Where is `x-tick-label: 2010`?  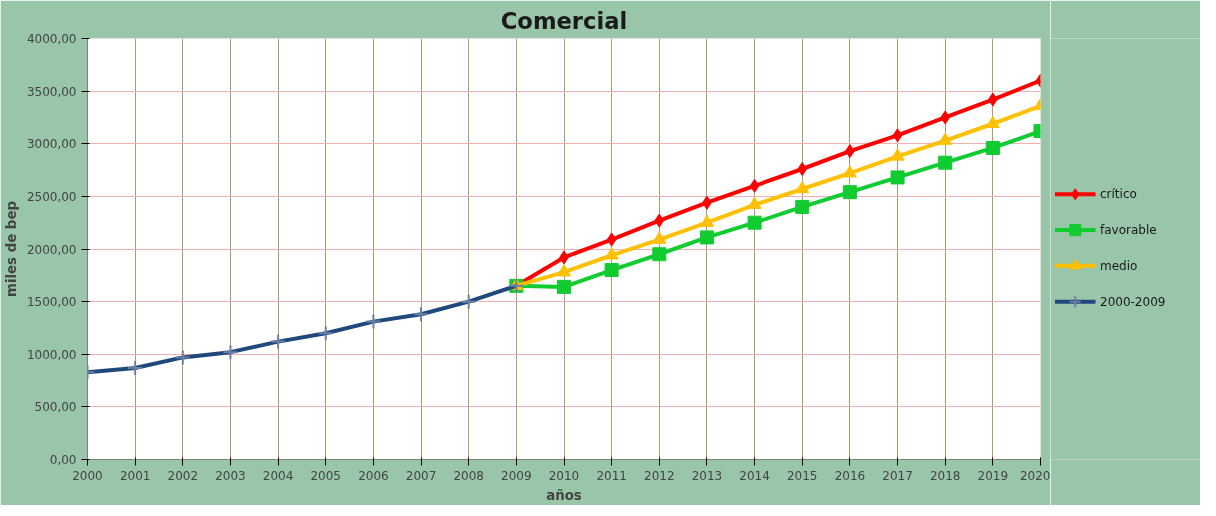 x-tick-label: 2010 is located at coordinates (564, 475).